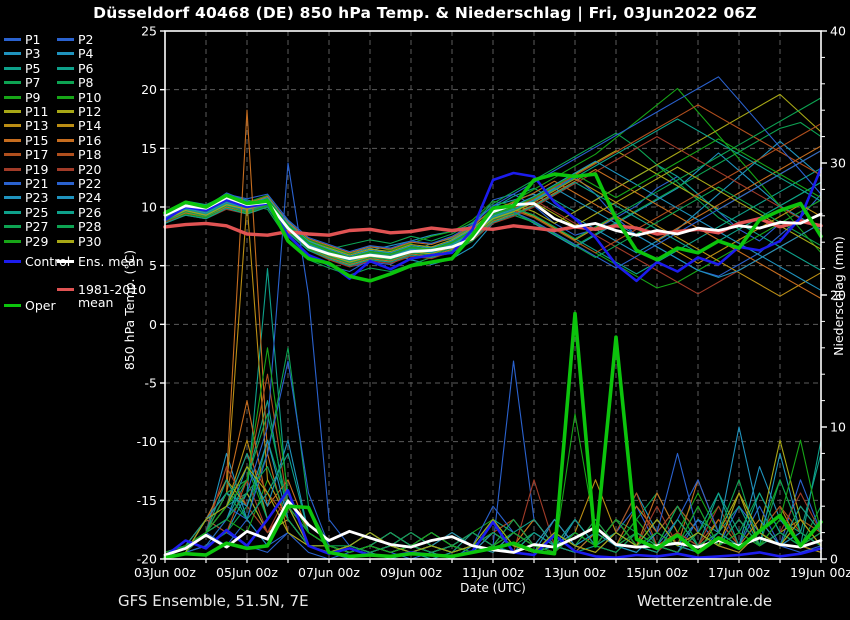 The width and height of the screenshot is (850, 620). I want to click on legend-item-label: P22, so click(90, 183).